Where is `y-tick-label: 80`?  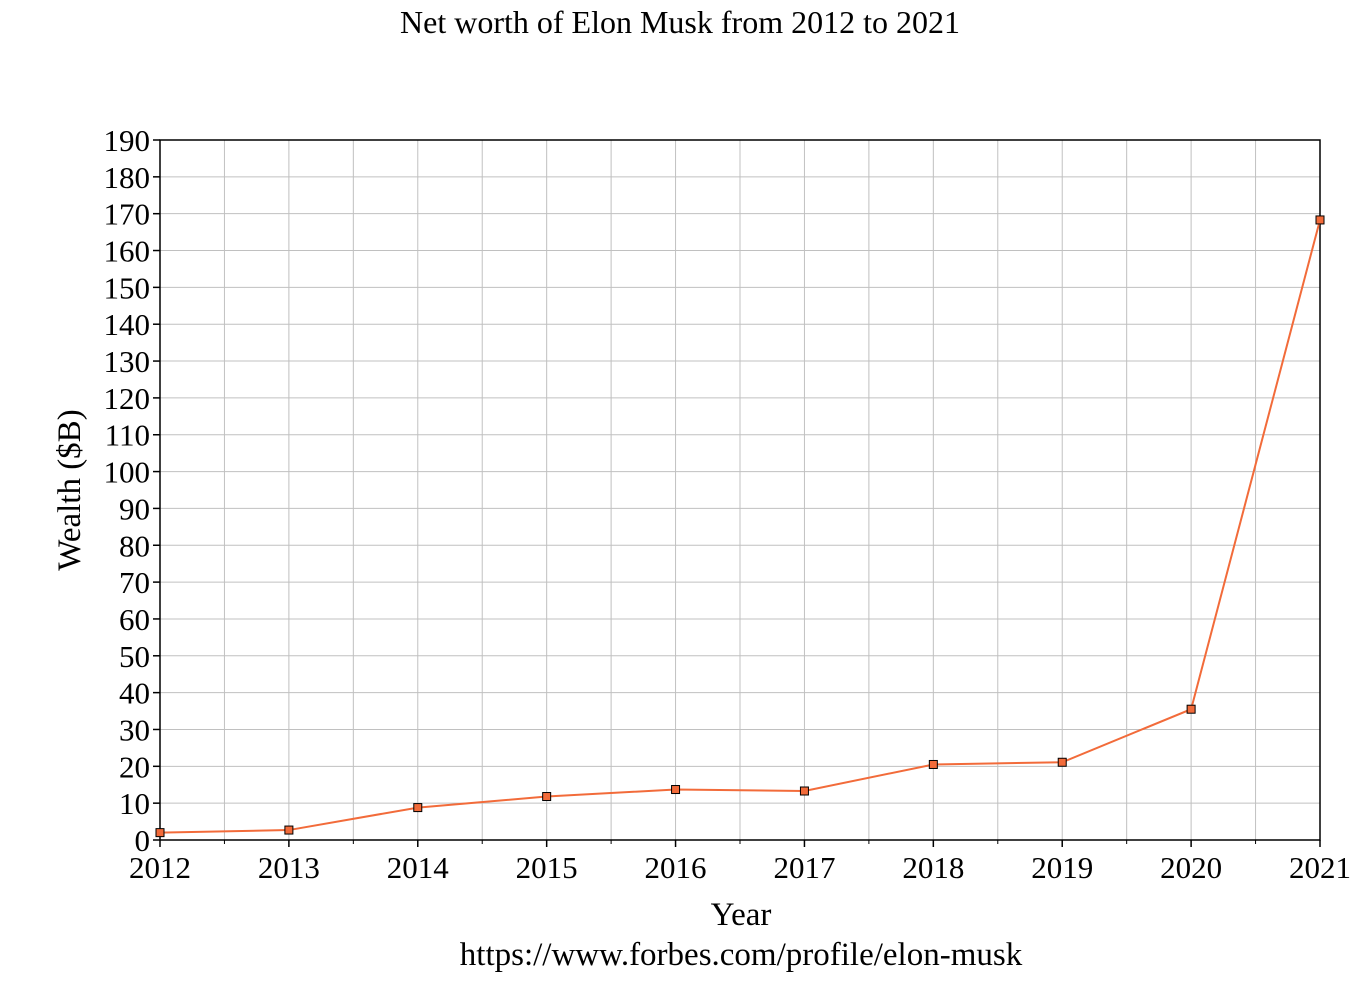 y-tick-label: 80 is located at coordinates (134, 545).